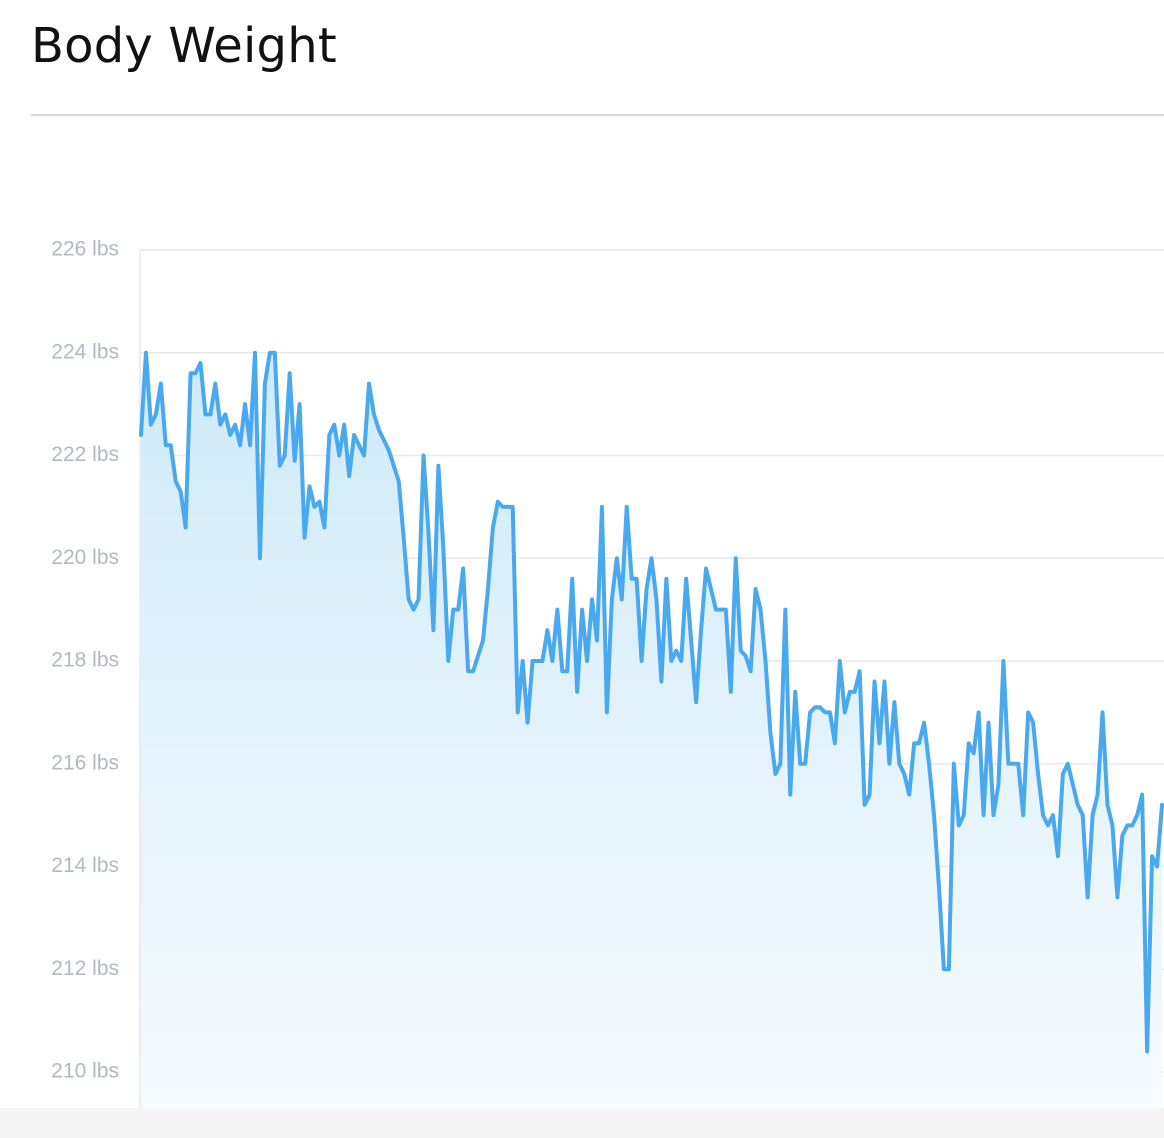  Describe the element at coordinates (85, 351) in the screenshot. I see `y-tick-label: 224 lbs` at that location.